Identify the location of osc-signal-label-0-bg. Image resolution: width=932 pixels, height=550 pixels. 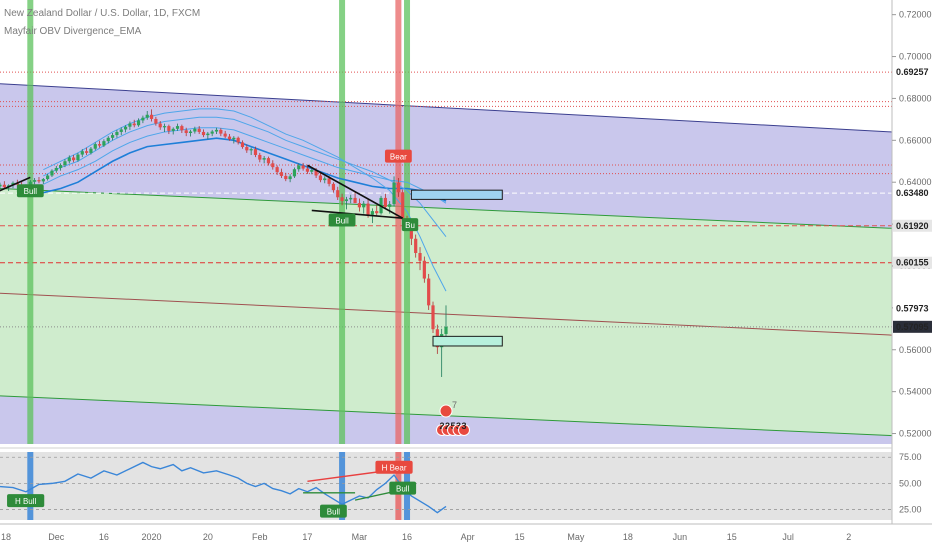
(26, 501).